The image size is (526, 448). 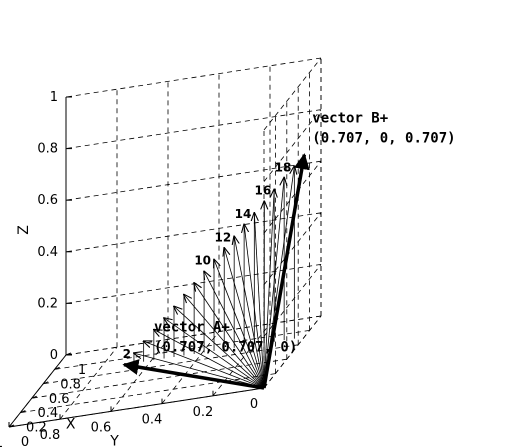 I want to click on x-tick-label: 0.6, so click(x=59, y=399).